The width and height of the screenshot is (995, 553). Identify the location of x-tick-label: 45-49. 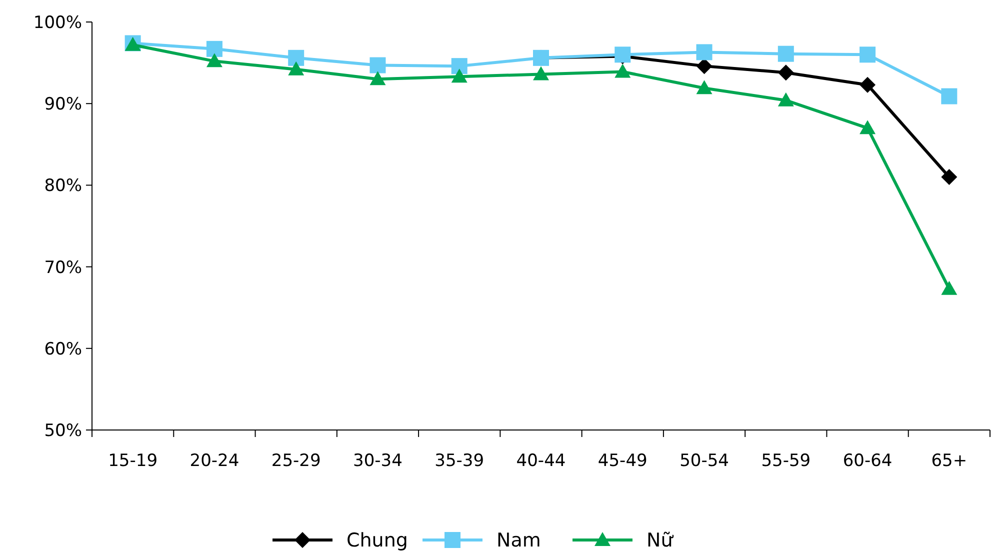
(623, 461).